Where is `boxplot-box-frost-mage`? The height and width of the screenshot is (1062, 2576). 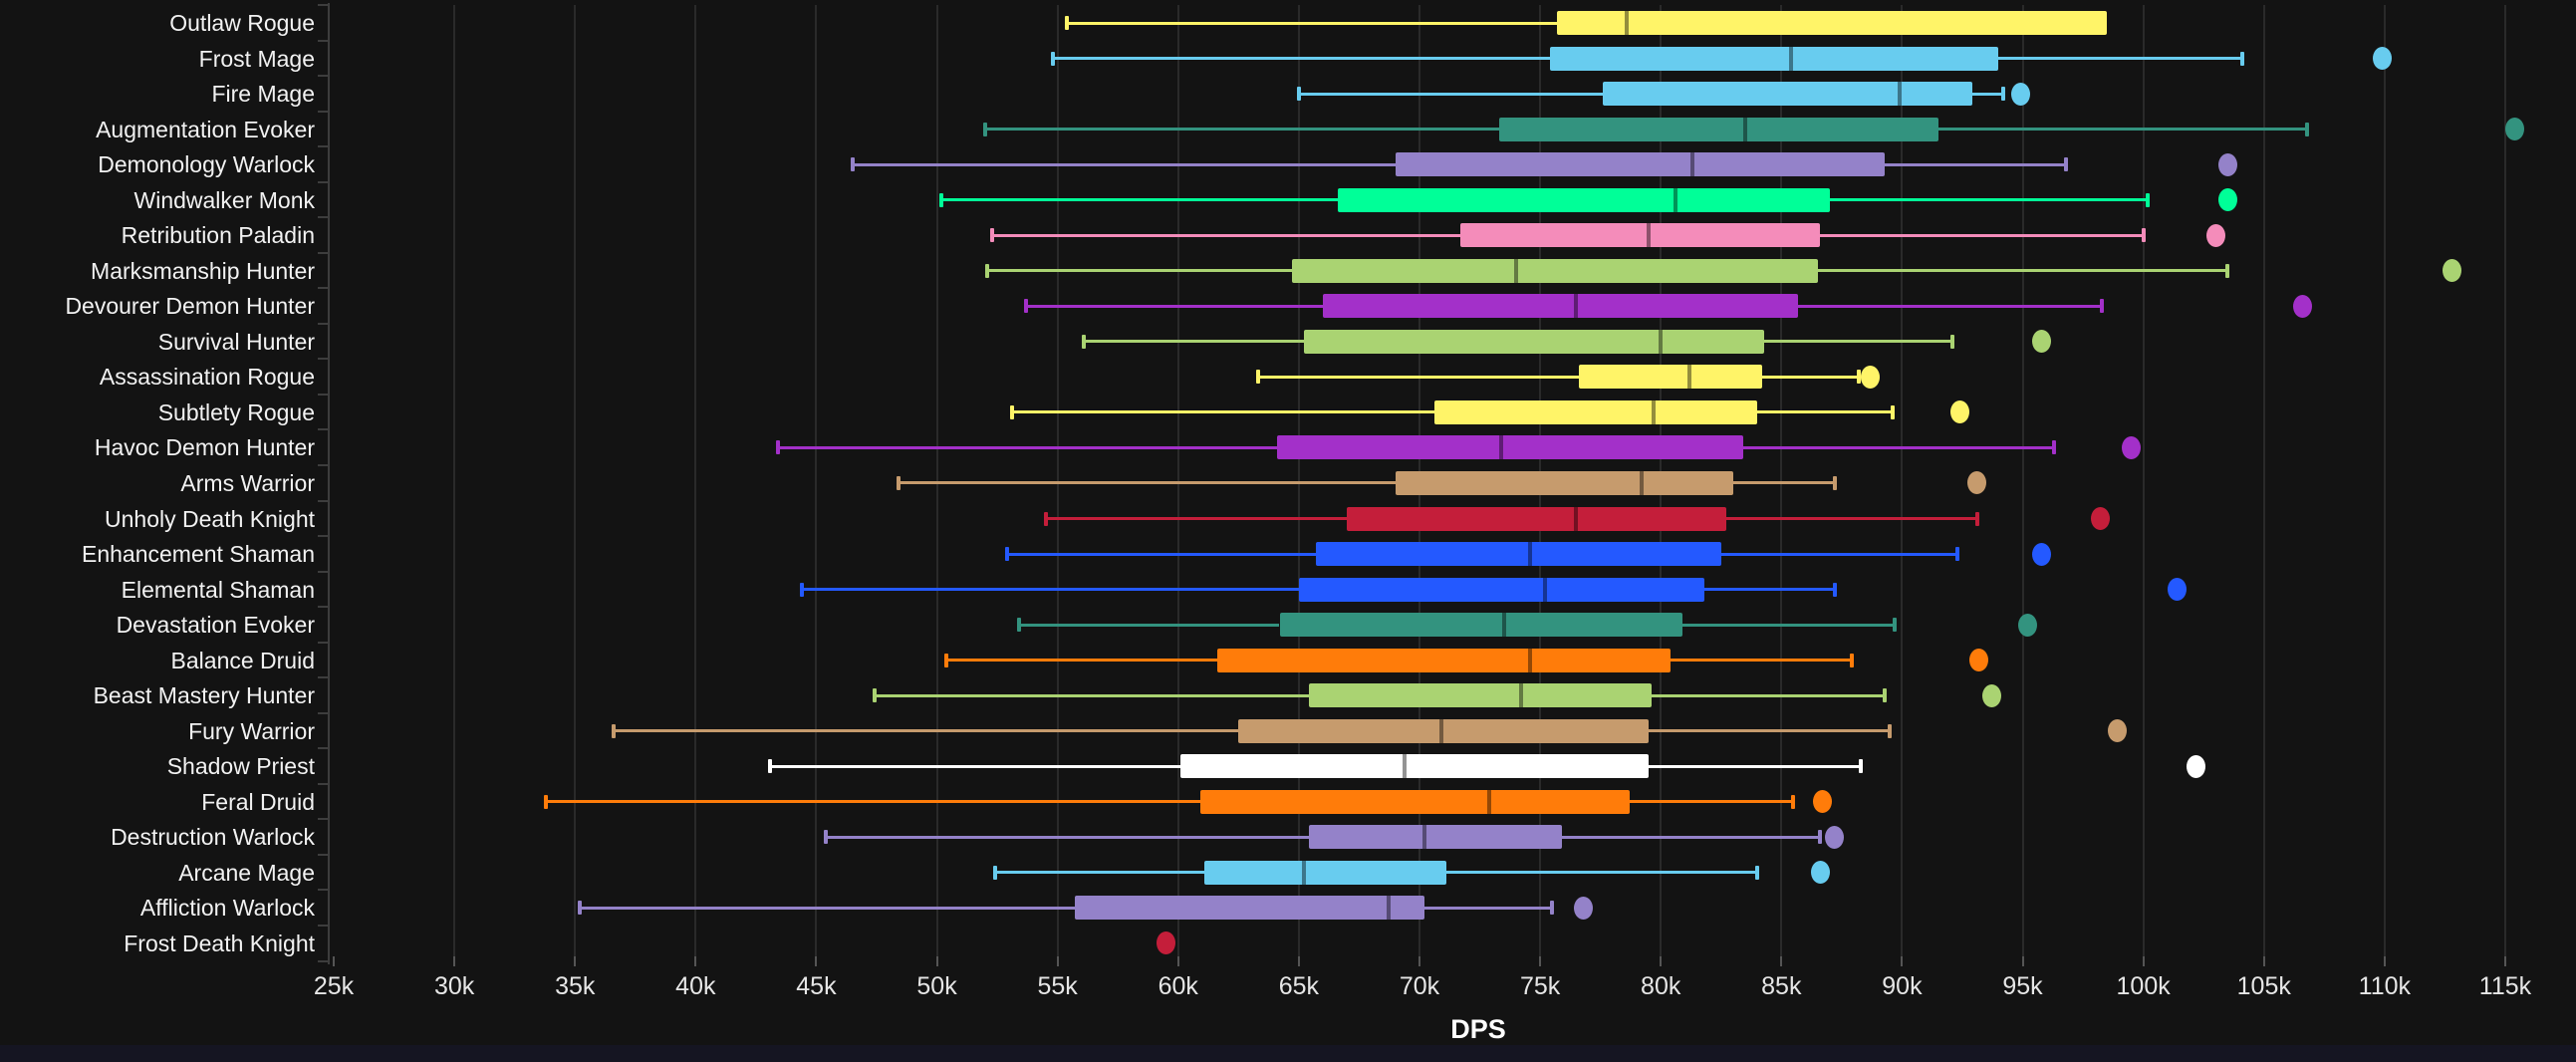 boxplot-box-frost-mage is located at coordinates (1774, 59).